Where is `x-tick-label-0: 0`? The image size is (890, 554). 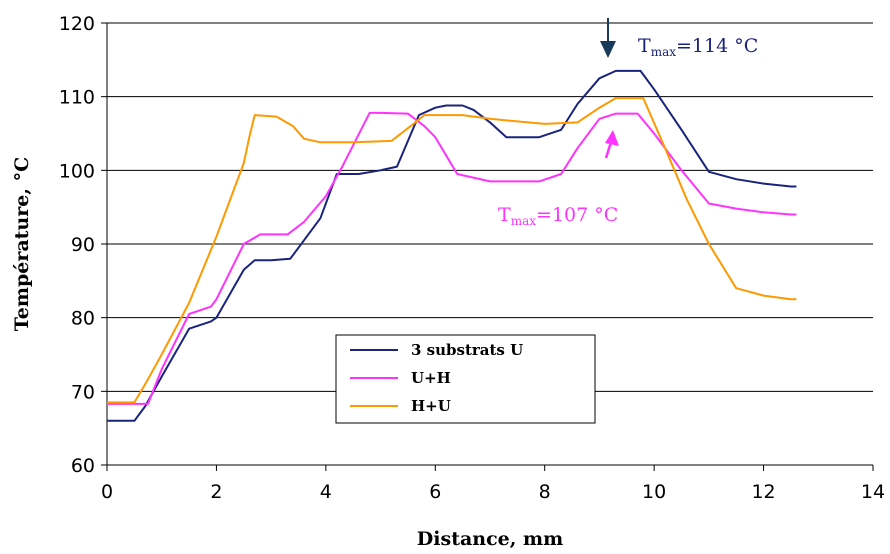 x-tick-label-0: 0 is located at coordinates (107, 492).